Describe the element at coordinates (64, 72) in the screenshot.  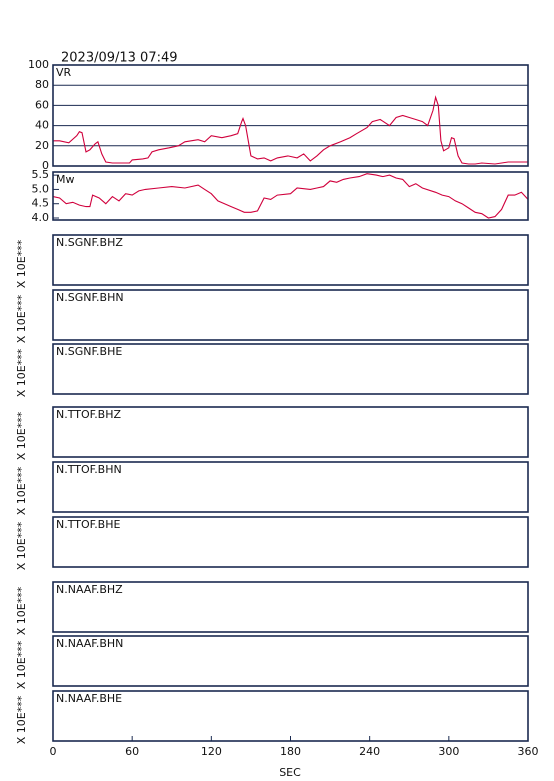
I see `panel-title: VR` at that location.